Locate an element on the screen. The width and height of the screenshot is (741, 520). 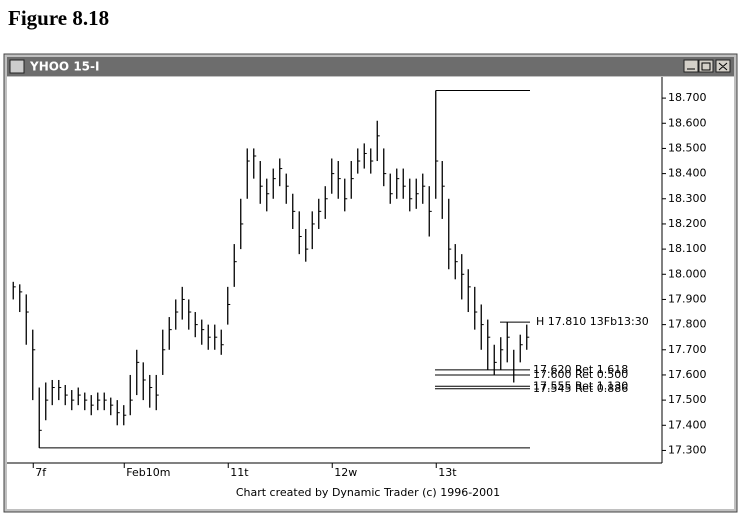
minimize-button is located at coordinates (691, 66).